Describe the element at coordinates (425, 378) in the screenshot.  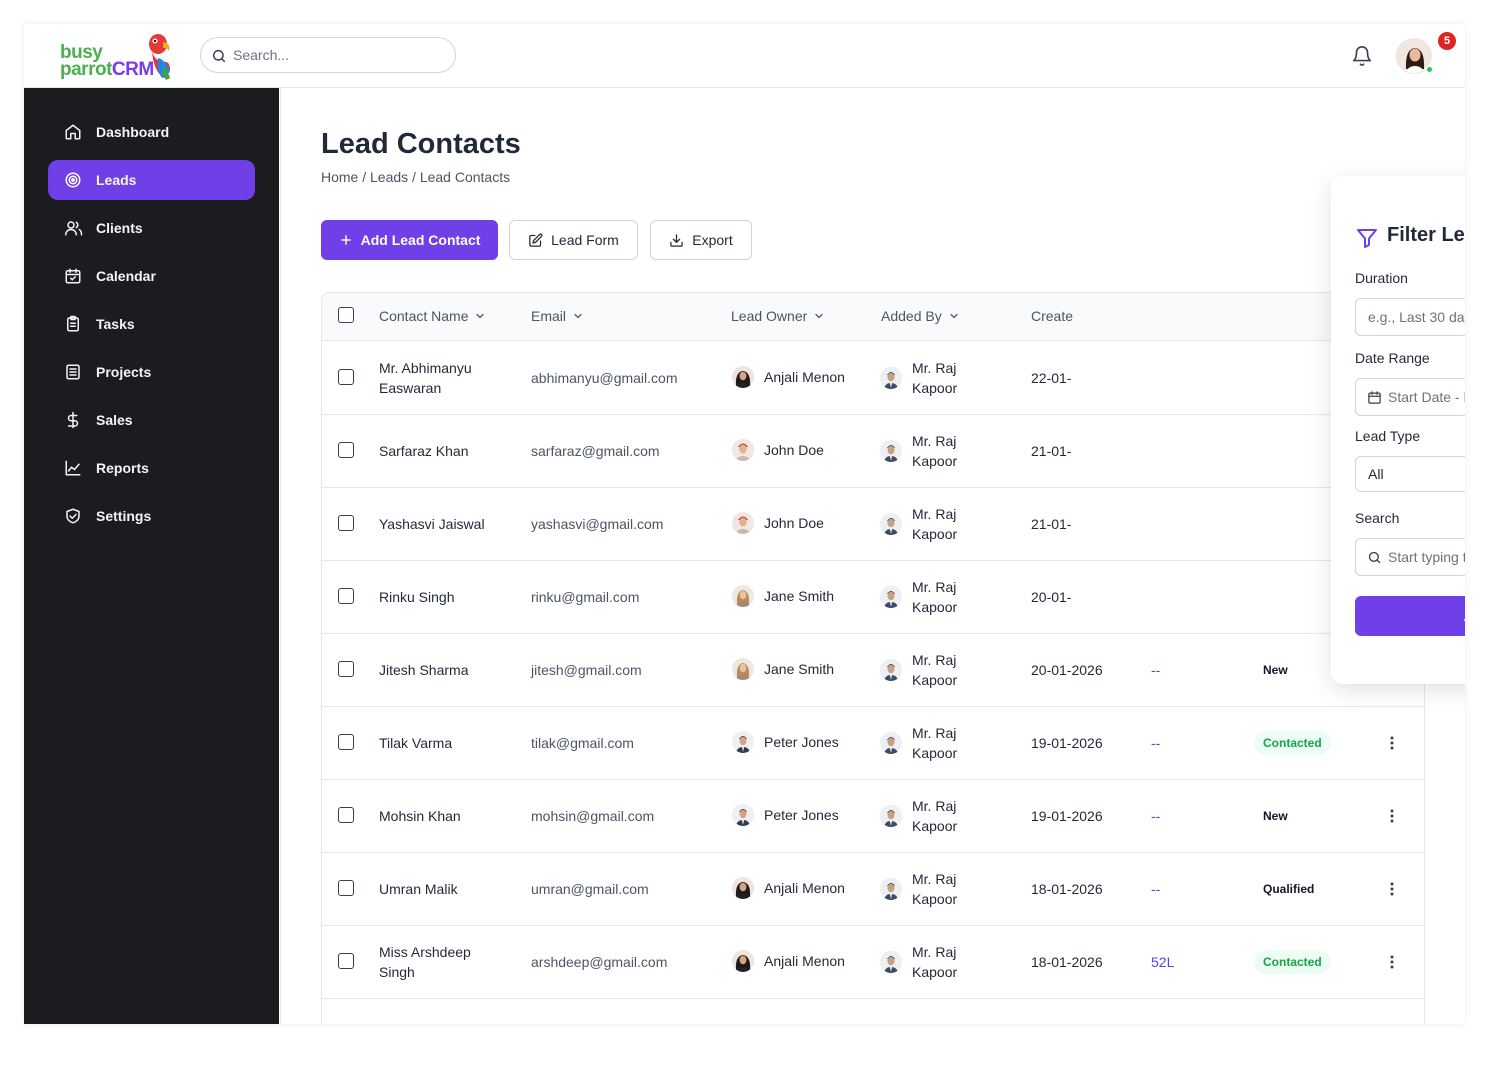
I see `contact-name: Mr. Abhimanyu Easwaran` at that location.